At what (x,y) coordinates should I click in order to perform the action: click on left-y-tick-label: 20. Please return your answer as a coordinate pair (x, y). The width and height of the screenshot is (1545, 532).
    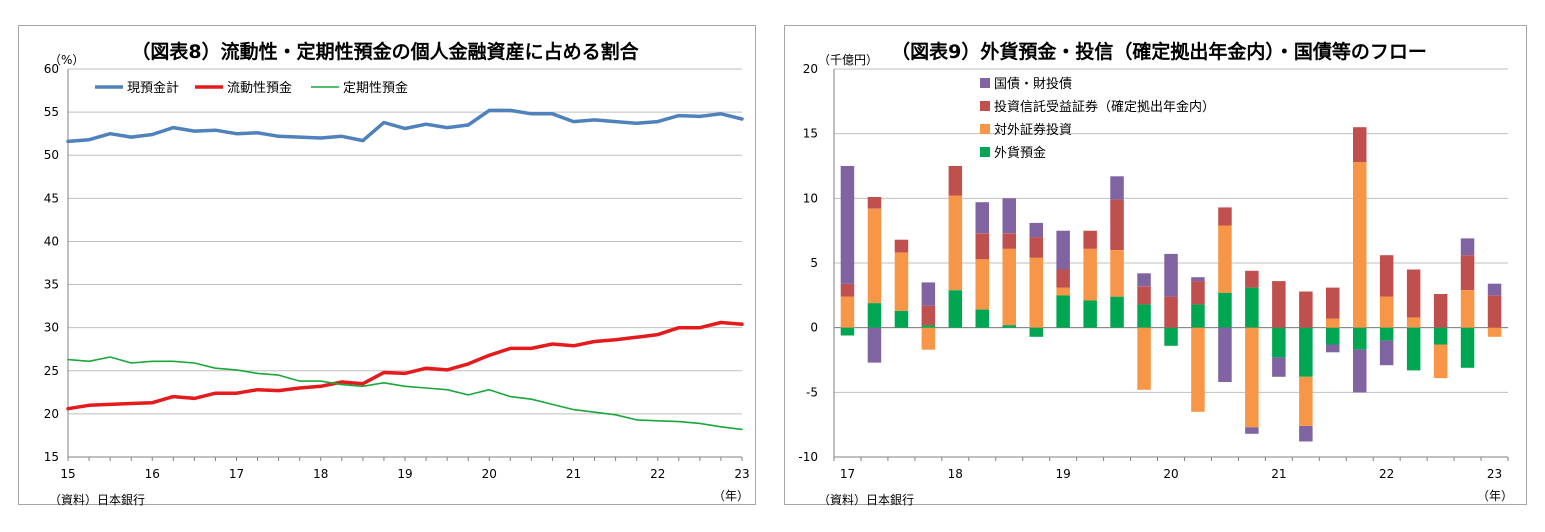
    Looking at the image, I should click on (51, 414).